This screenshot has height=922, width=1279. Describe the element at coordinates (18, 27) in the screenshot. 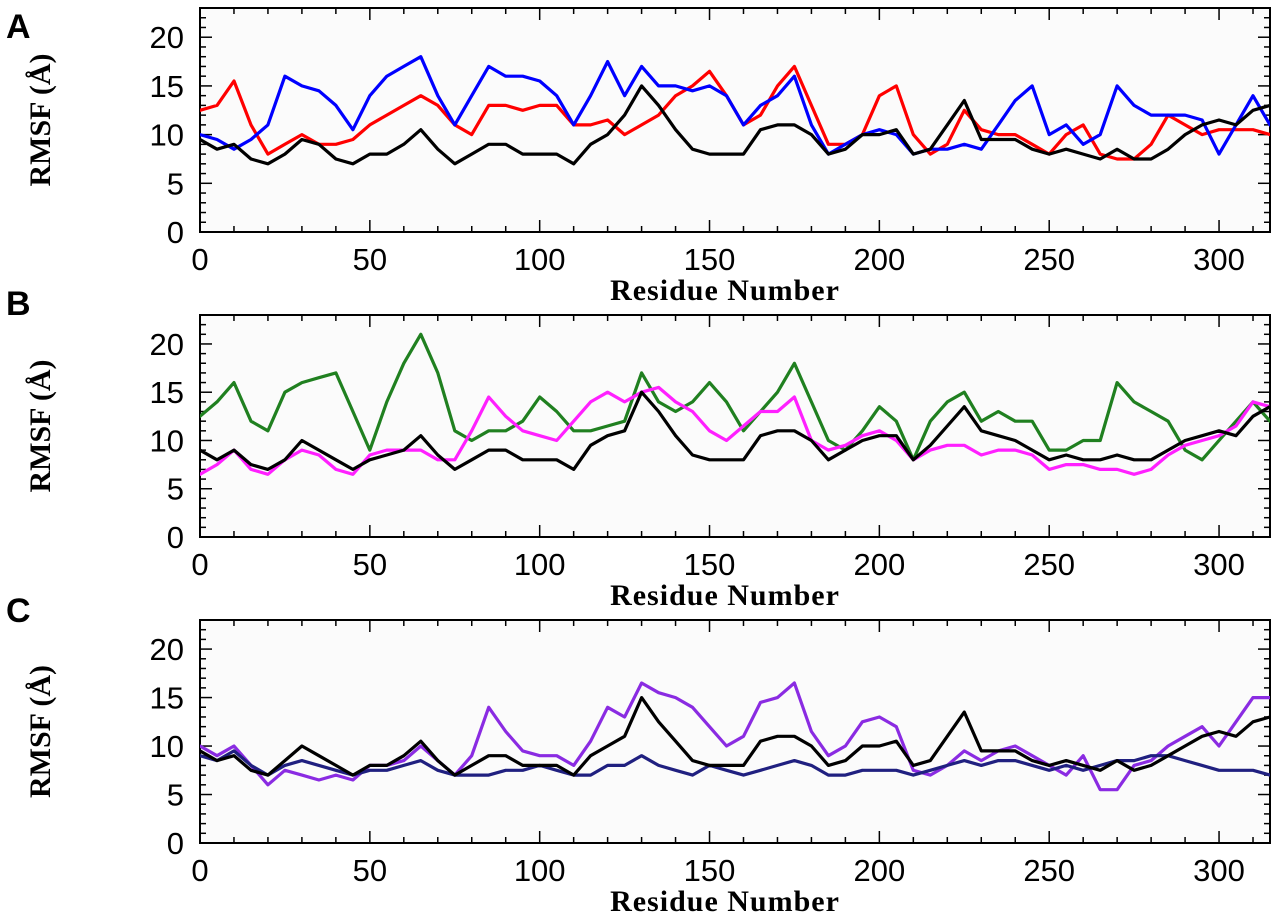

I see `panel-label: A` at that location.